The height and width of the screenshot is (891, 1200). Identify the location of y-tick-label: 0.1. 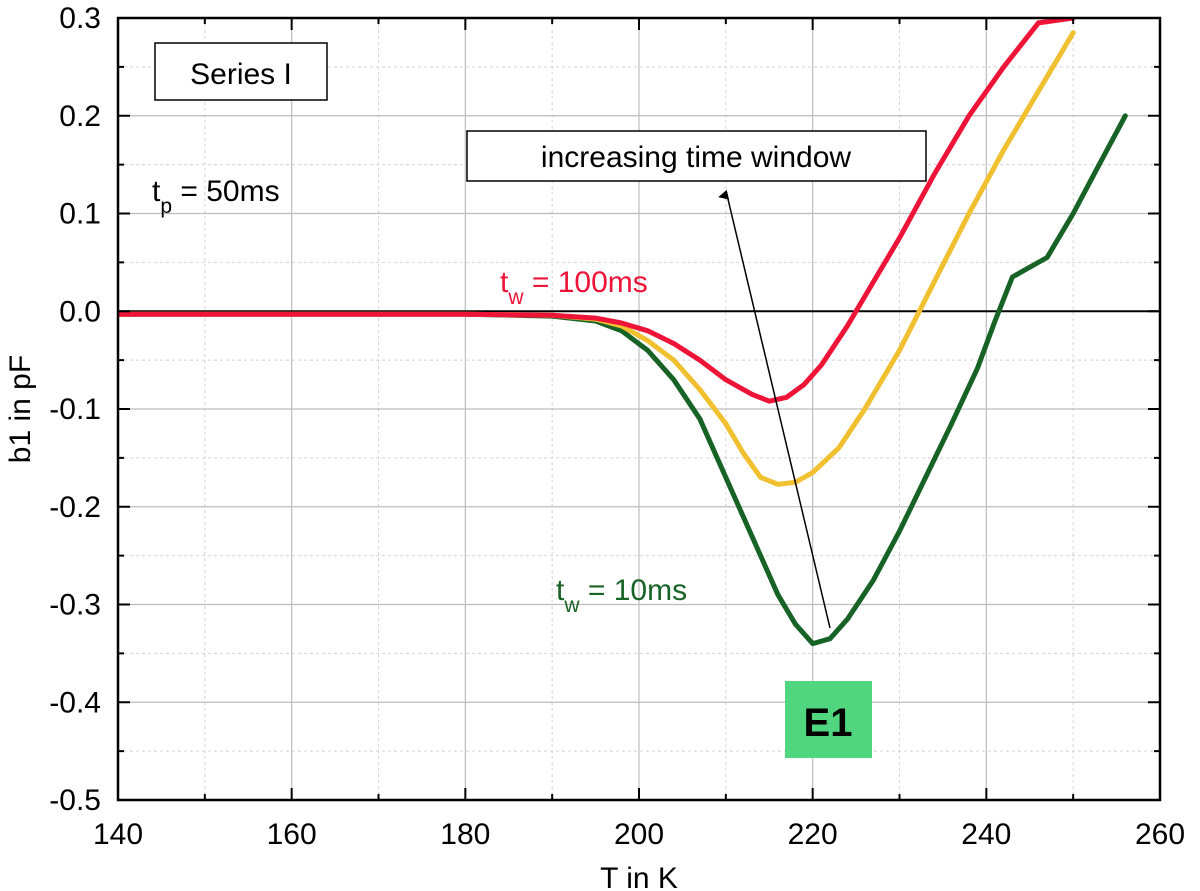
(80, 214).